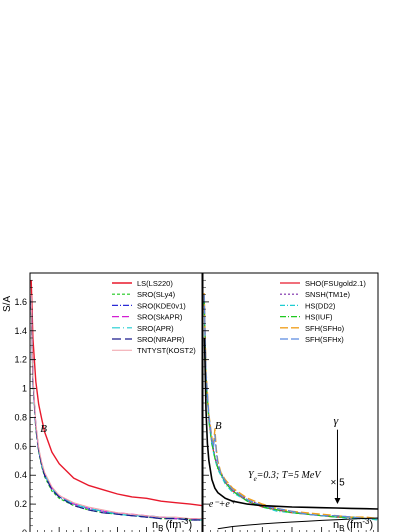 This screenshot has height=532, width=411. I want to click on legend-label: SHO(FSUgold2.1), so click(335, 283).